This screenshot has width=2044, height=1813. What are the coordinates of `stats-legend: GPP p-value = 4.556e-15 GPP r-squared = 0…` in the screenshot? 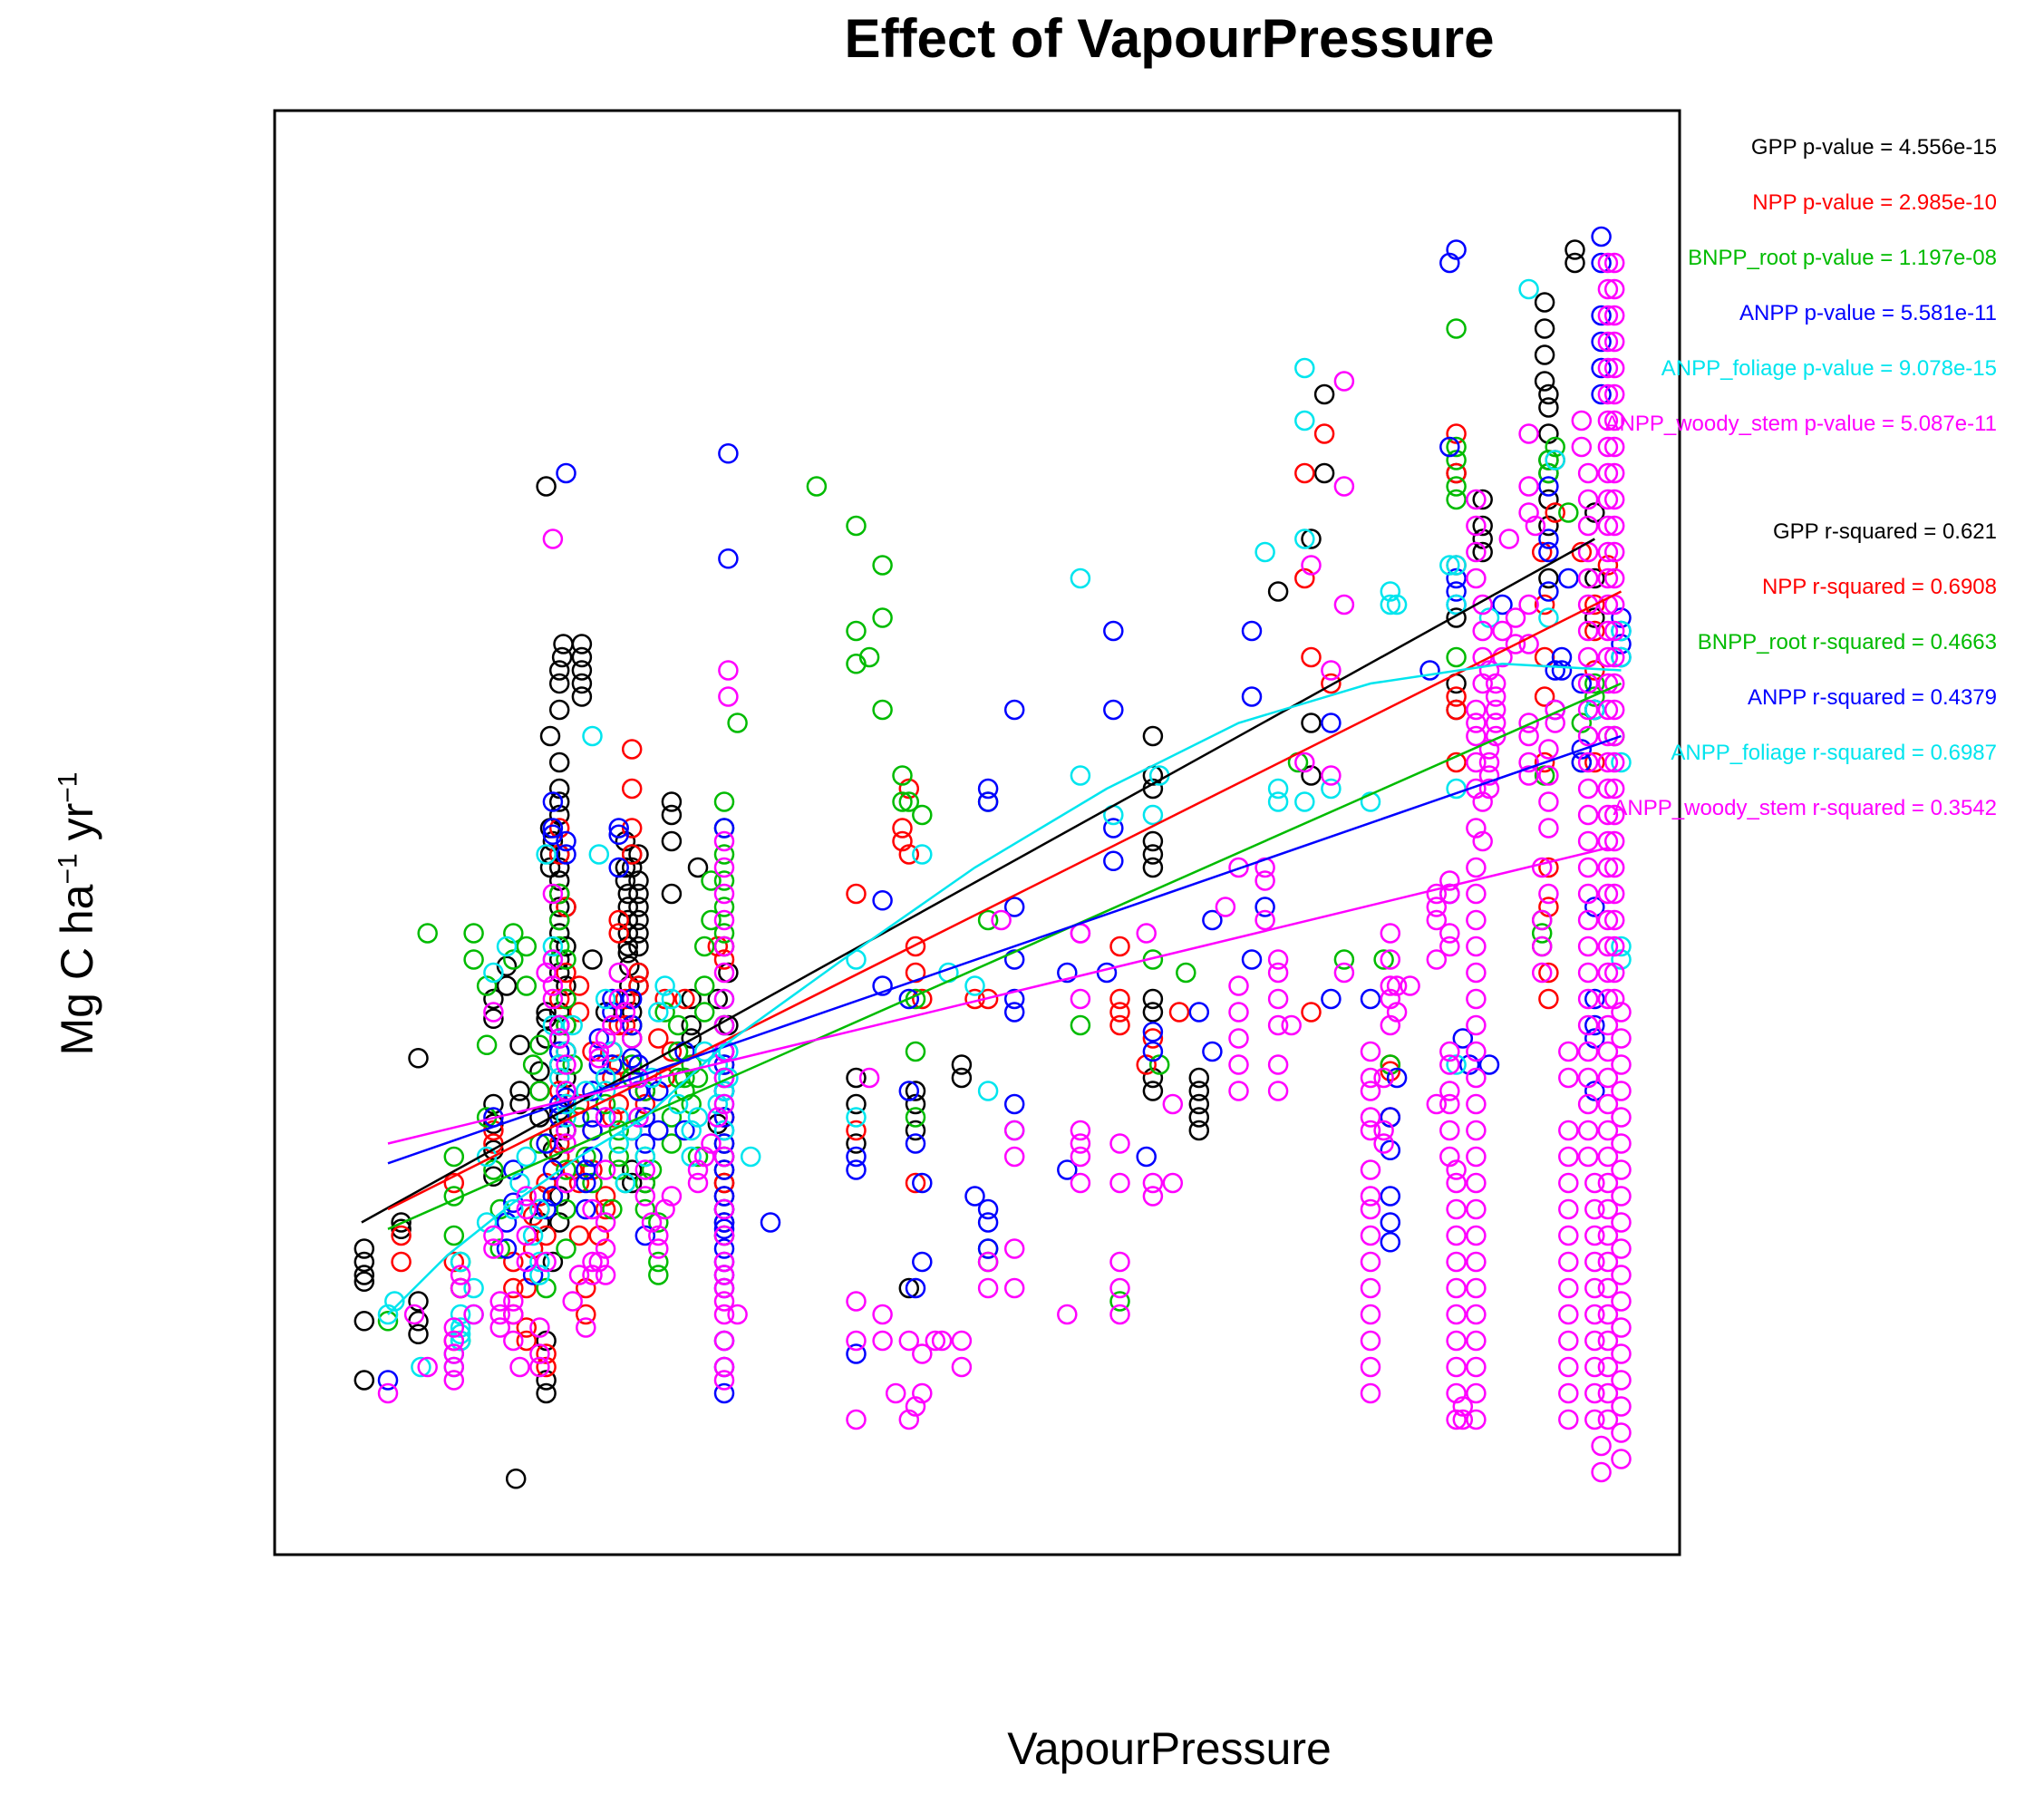 It's located at (1801, 477).